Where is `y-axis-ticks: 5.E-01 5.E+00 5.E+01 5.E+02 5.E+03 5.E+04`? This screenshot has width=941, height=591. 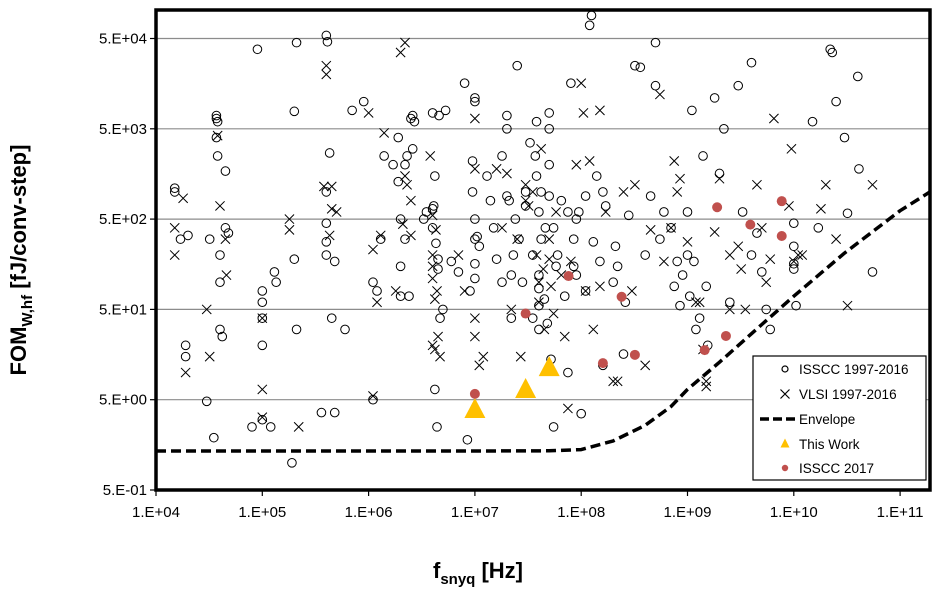 y-axis-ticks: 5.E-01 5.E+00 5.E+01 5.E+02 5.E+03 5.E+04 is located at coordinates (127, 265).